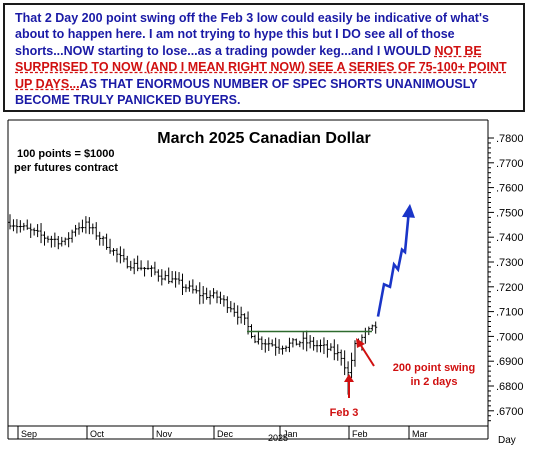 The width and height of the screenshot is (533, 456). I want to click on swing-label: 200 point swing, so click(434, 368).